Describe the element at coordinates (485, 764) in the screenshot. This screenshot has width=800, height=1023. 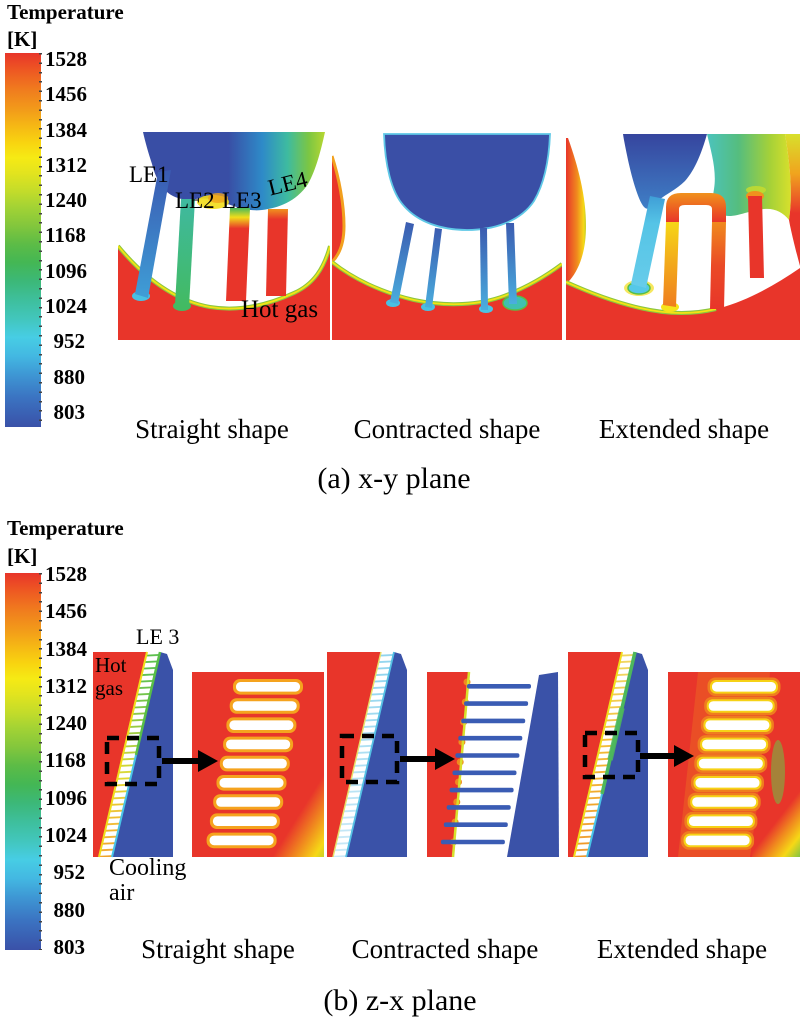
I see `detail-louver-bars` at that location.